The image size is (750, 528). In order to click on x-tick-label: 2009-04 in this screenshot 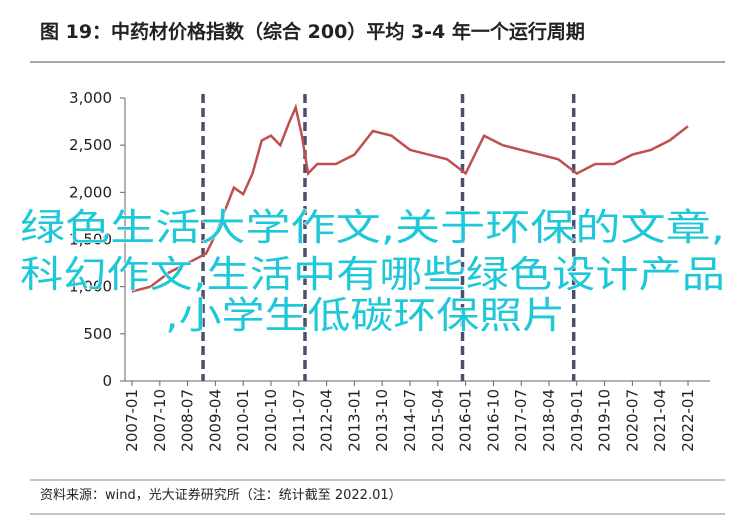, I will do `click(215, 420)`.